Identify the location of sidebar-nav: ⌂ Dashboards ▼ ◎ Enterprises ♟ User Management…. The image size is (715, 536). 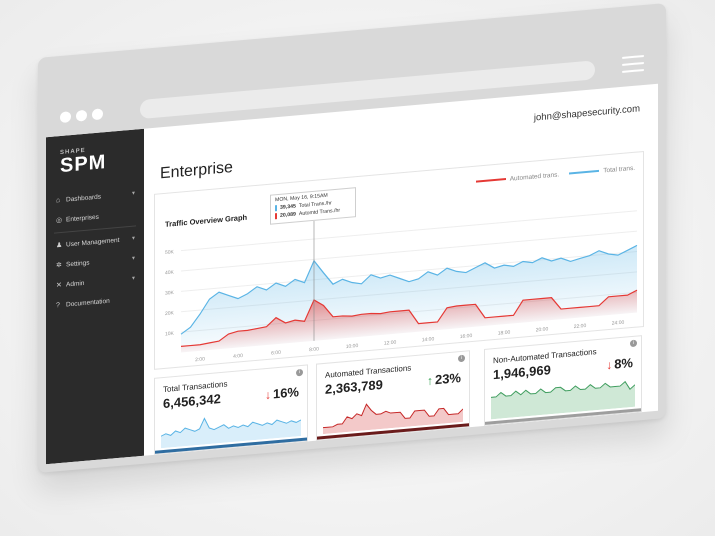
(95, 250).